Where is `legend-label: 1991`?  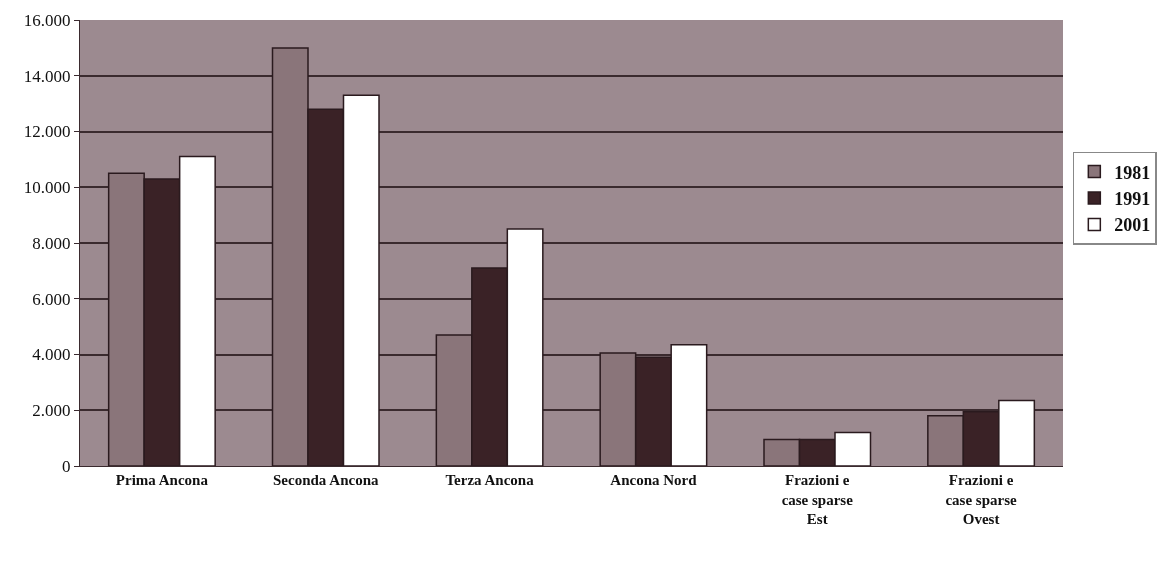
legend-label: 1991 is located at coordinates (1132, 199).